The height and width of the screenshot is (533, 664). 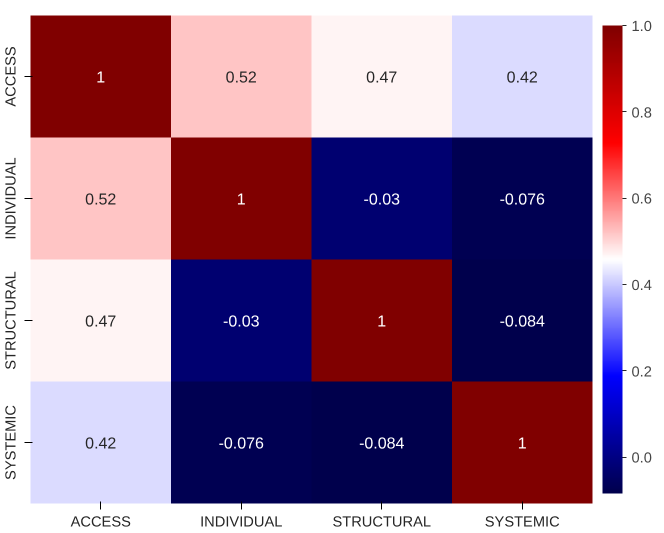 What do you see at coordinates (642, 458) in the screenshot?
I see `color-bar-label: 0.0` at bounding box center [642, 458].